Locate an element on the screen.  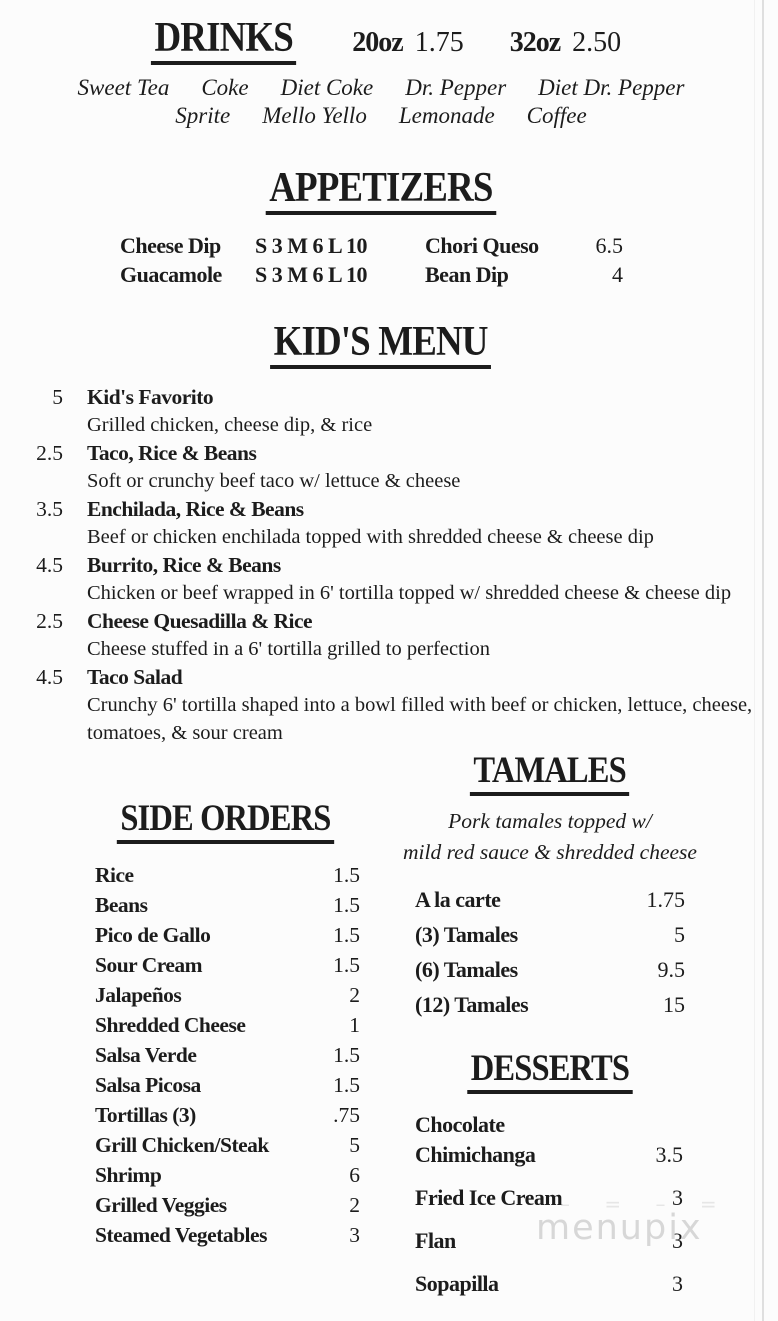
appetizer-row: Cheese Dip S 3 M 6 L 10 Chori Queso 6.5 is located at coordinates (441, 245).